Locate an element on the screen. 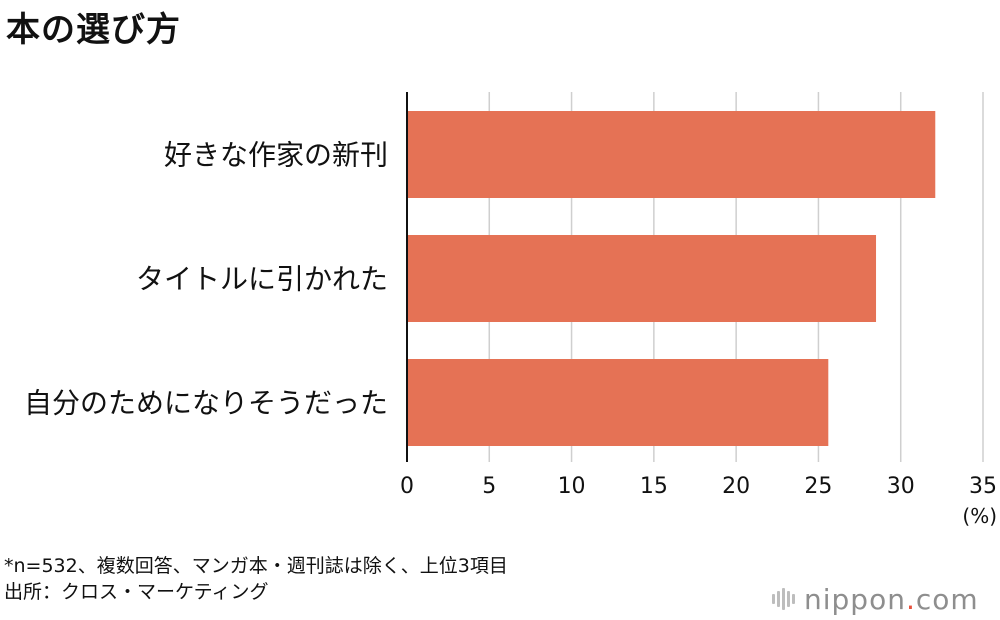 This screenshot has height=620, width=1000. x-tick-label: 10 is located at coordinates (572, 486).